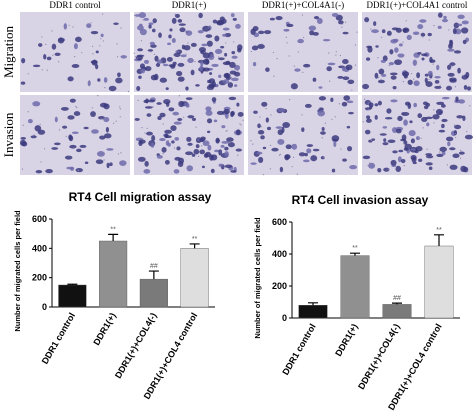 The image size is (474, 413). What do you see at coordinates (17, 271) in the screenshot?
I see `y-axis-label: Number of migrated cells per field` at bounding box center [17, 271].